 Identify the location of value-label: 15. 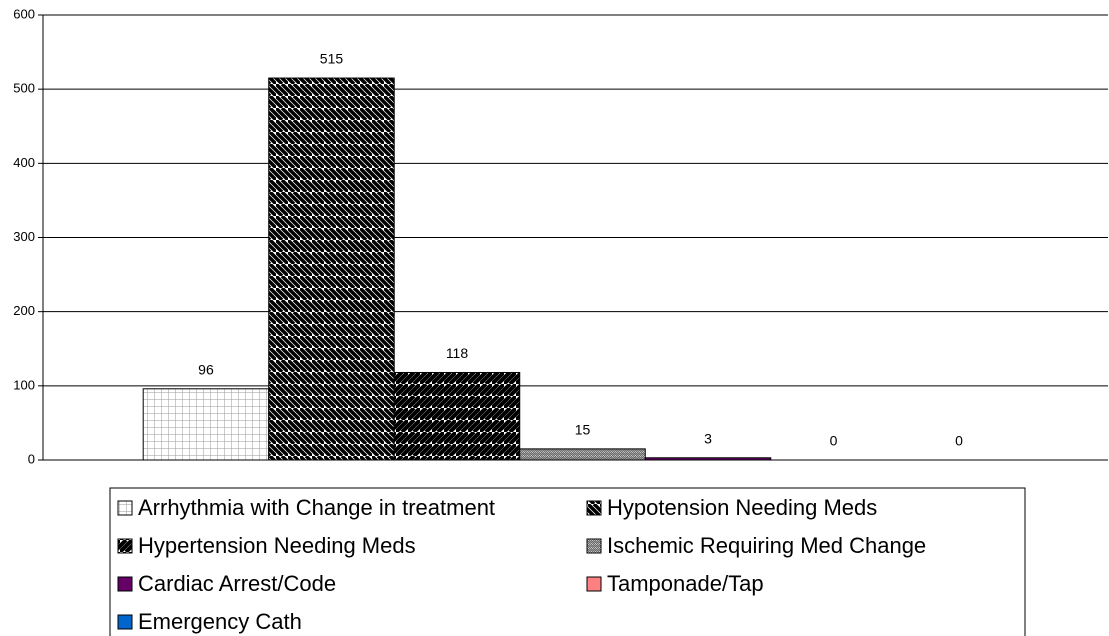
(583, 430).